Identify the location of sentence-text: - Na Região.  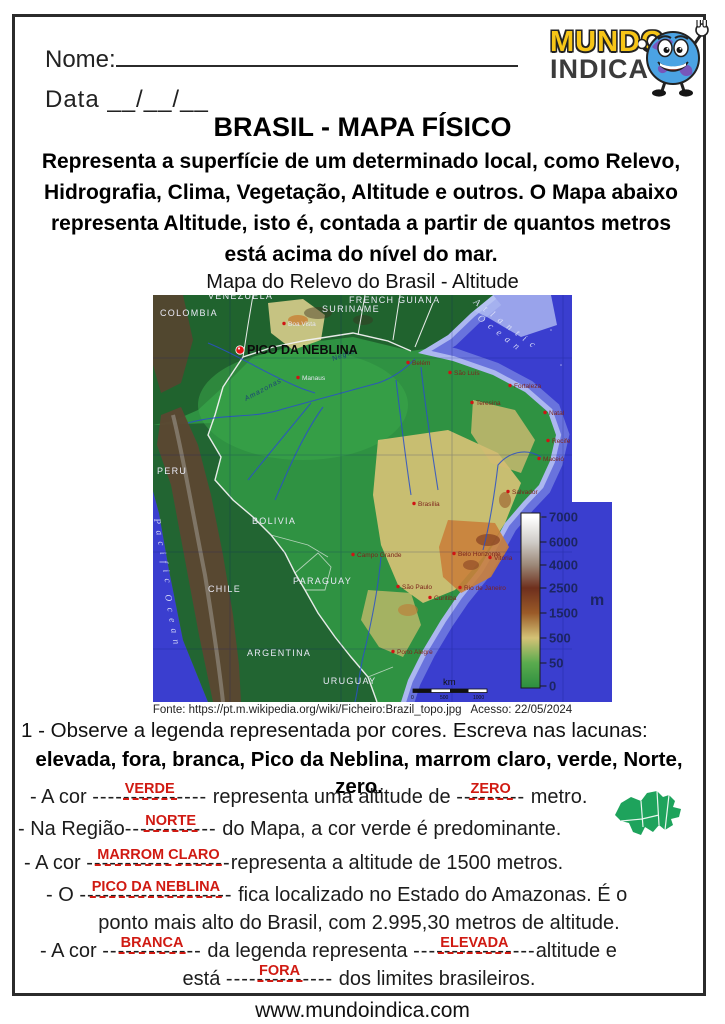
(71, 829).